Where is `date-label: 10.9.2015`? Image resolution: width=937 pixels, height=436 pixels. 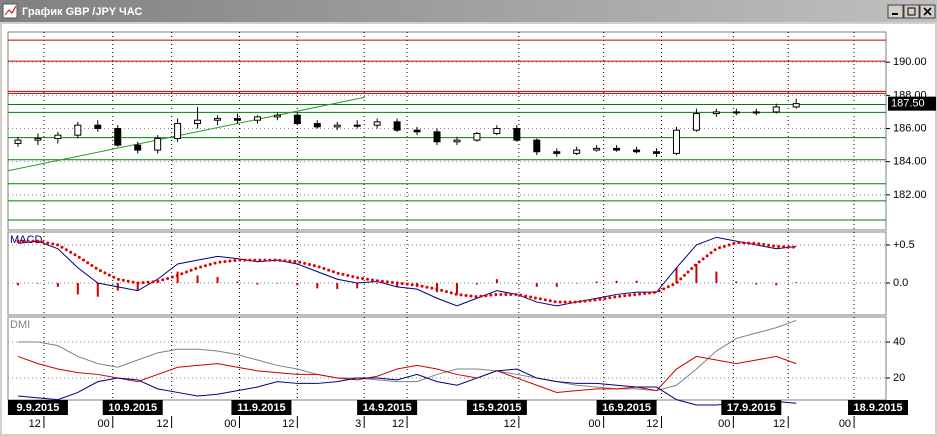
date-label: 10.9.2015 is located at coordinates (132, 408).